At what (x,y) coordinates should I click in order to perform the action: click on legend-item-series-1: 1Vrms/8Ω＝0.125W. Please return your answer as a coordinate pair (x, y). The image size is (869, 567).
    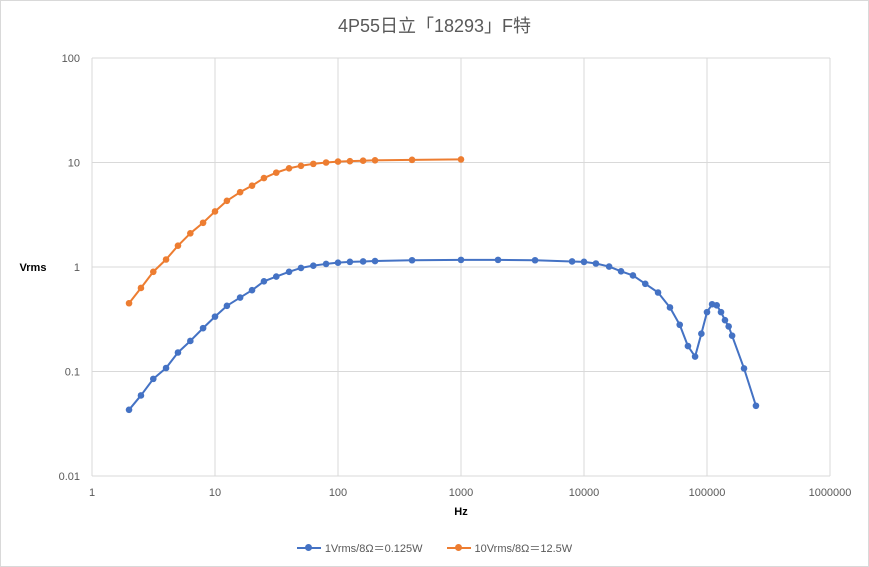
    Looking at the image, I should click on (359, 548).